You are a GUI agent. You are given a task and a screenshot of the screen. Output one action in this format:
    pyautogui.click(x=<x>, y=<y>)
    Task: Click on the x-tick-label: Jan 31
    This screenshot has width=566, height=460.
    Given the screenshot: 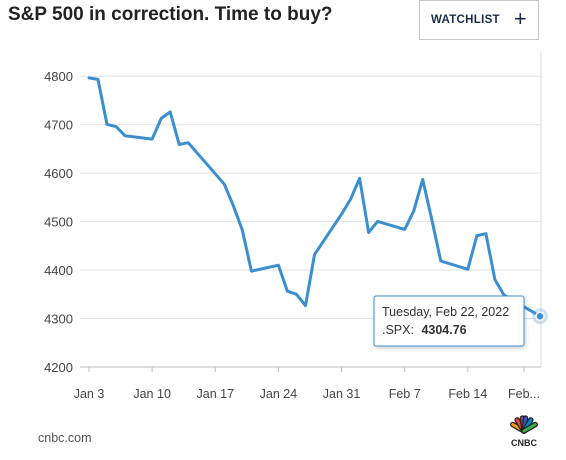 What is the action you would take?
    pyautogui.click(x=342, y=394)
    